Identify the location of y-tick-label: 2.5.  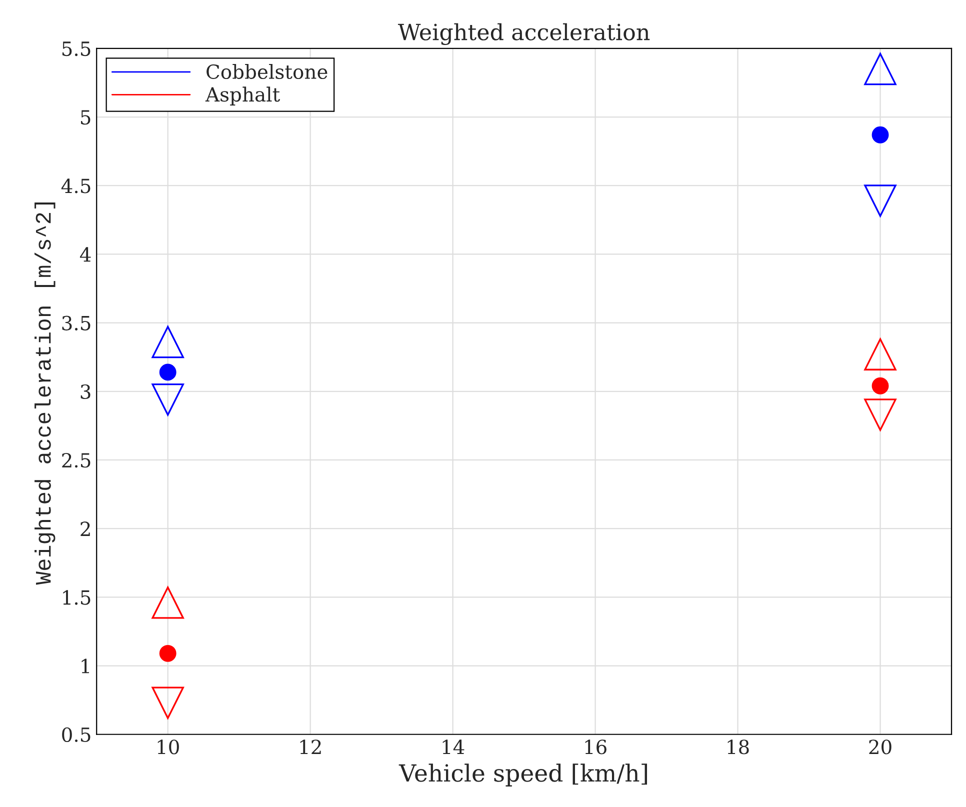
(76, 460).